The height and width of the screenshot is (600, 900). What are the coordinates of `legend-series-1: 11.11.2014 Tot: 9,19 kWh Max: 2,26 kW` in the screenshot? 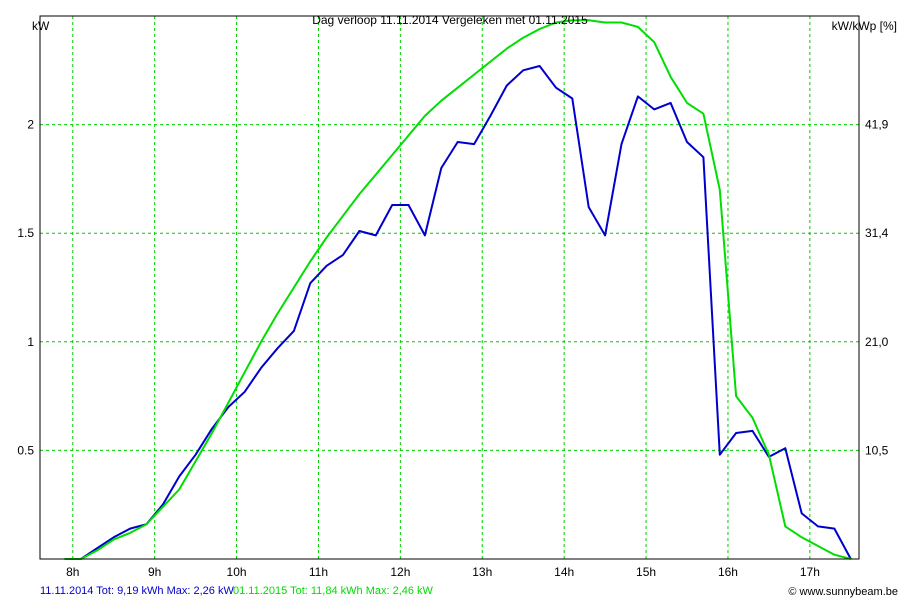 It's located at (137, 591).